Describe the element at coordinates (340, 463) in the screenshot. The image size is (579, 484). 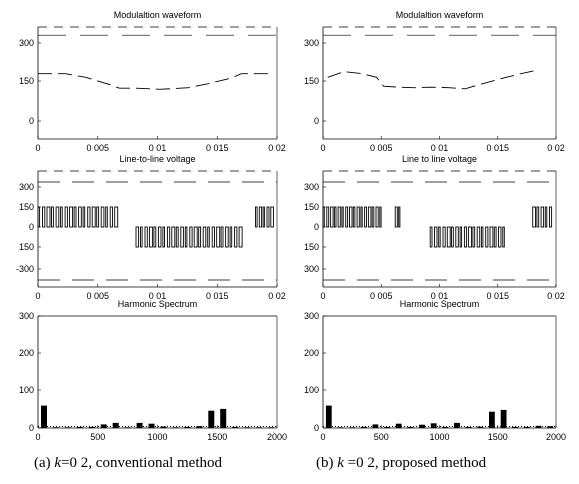
I see `caption-right-variable: k` at that location.